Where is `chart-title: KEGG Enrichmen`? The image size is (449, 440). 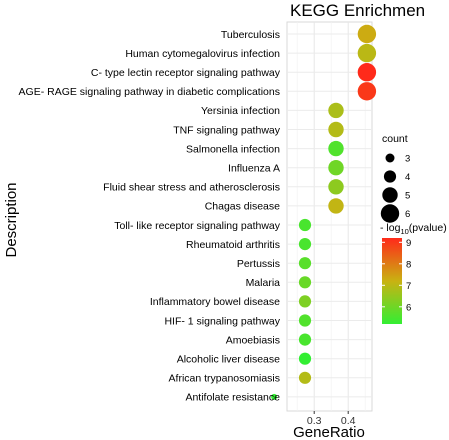
chart-title: KEGG Enrichmen is located at coordinates (357, 10).